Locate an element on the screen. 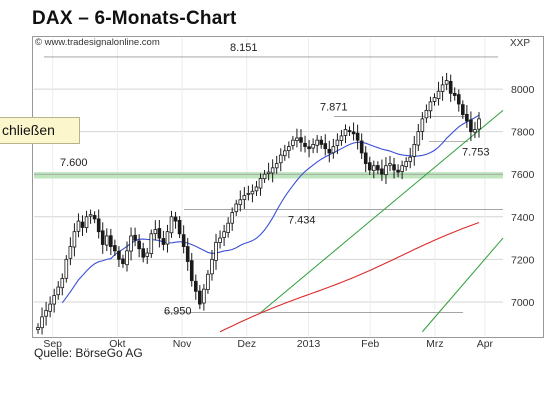 The width and height of the screenshot is (560, 400). copyright-note: © www.tradesignalonline.com is located at coordinates (97, 42).